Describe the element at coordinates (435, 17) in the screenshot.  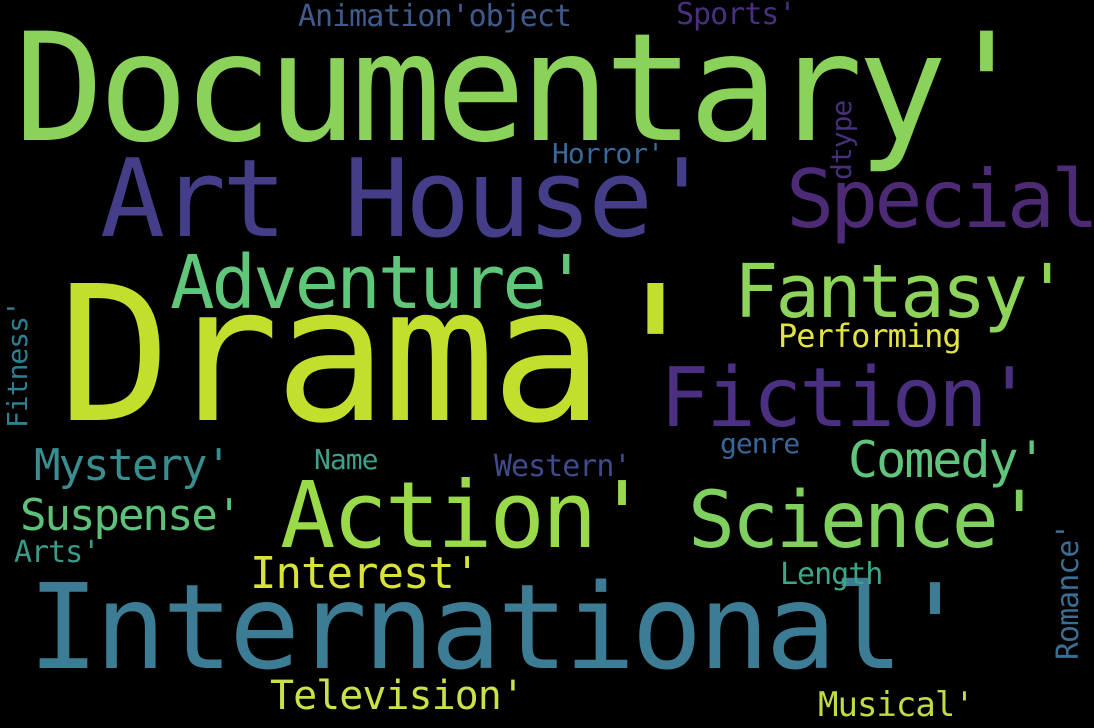
I see `word-animation-object: Animation'object` at that location.